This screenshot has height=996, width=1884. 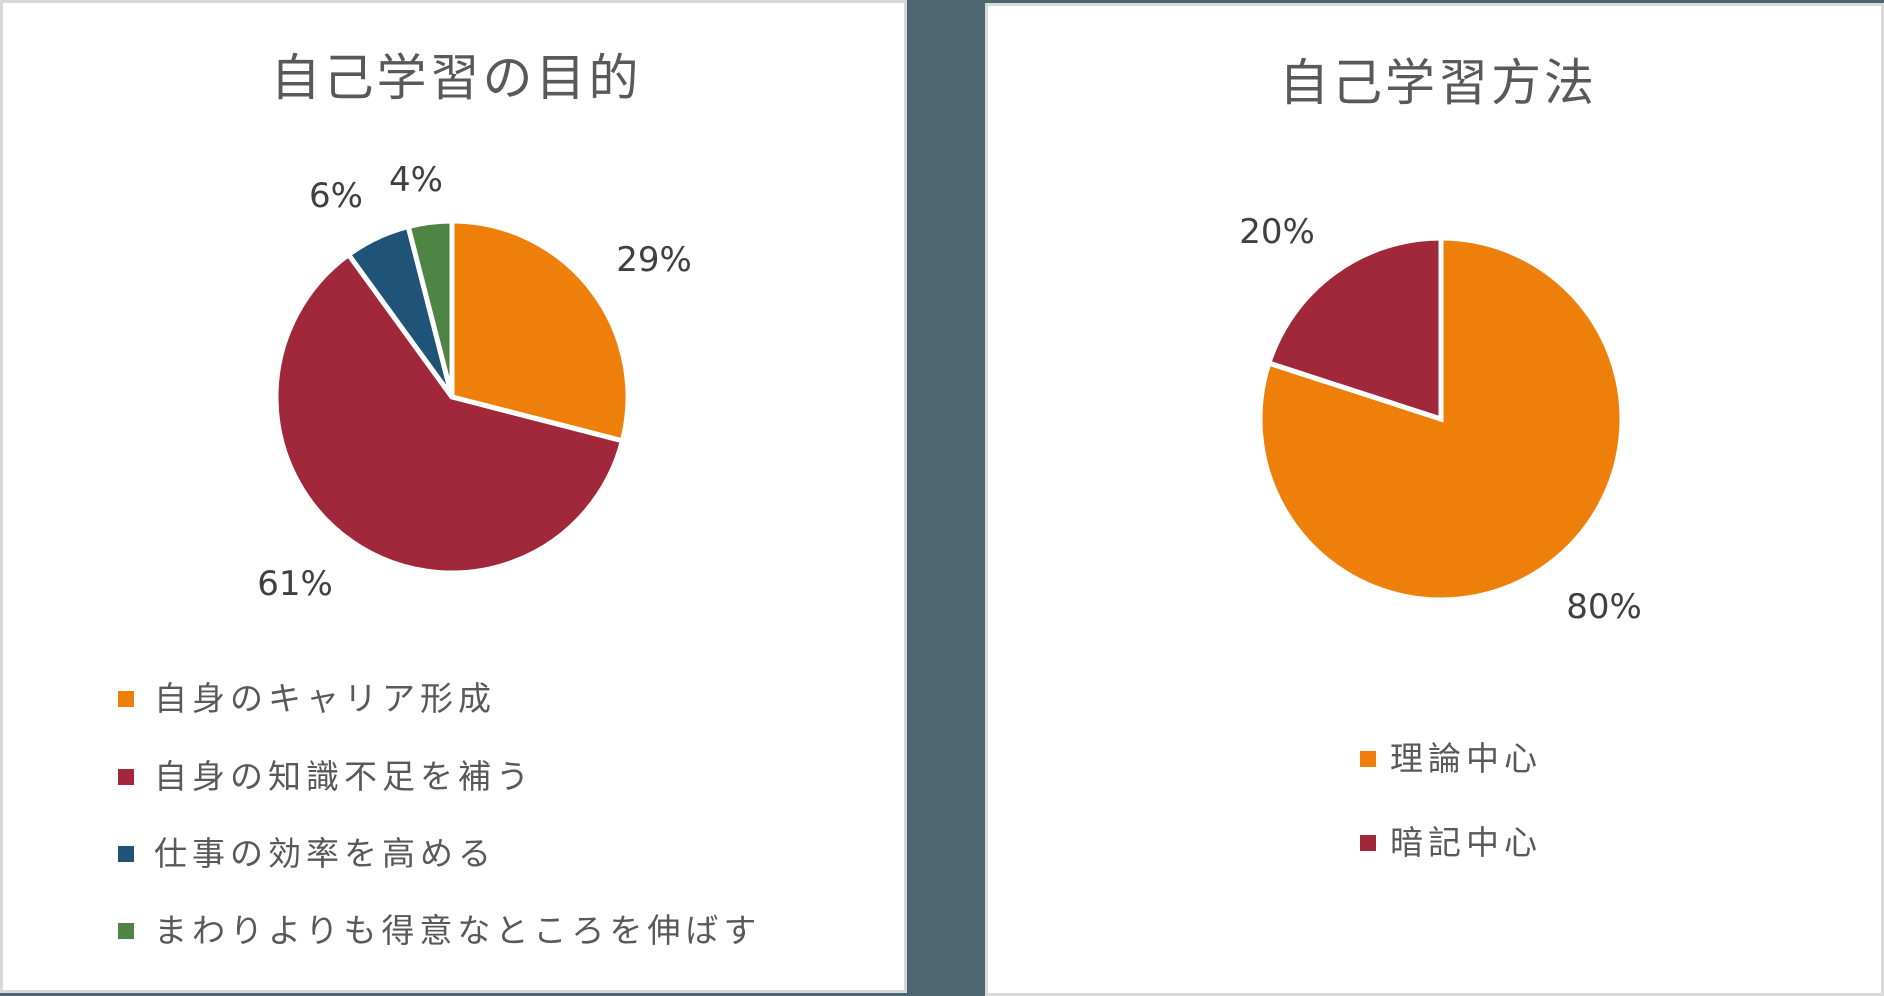 I want to click on legend-label: 自身の知識不足を補う, so click(x=344, y=776).